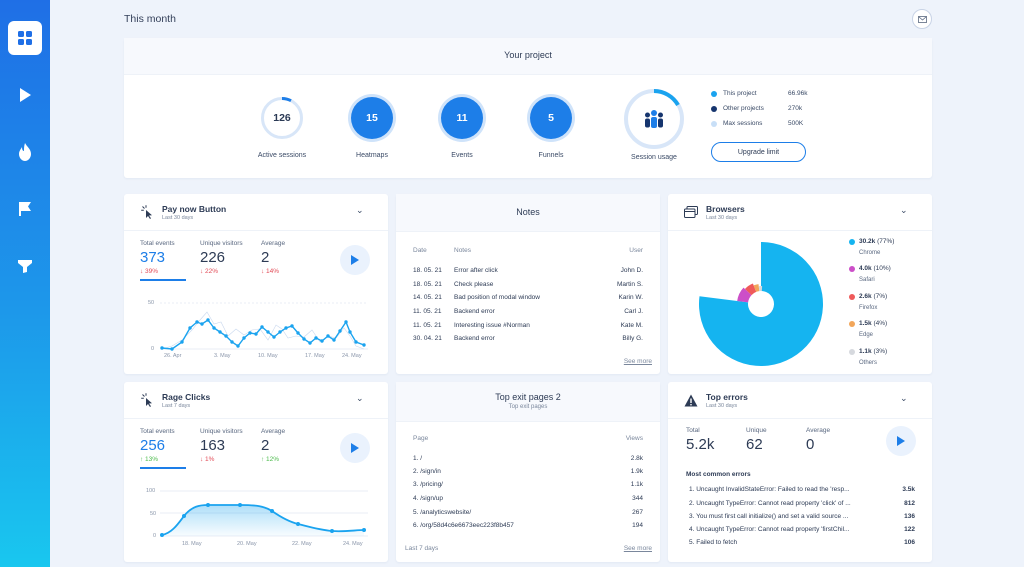 This screenshot has height=567, width=1024. What do you see at coordinates (146, 400) in the screenshot?
I see `cursor-click-icon` at bounding box center [146, 400].